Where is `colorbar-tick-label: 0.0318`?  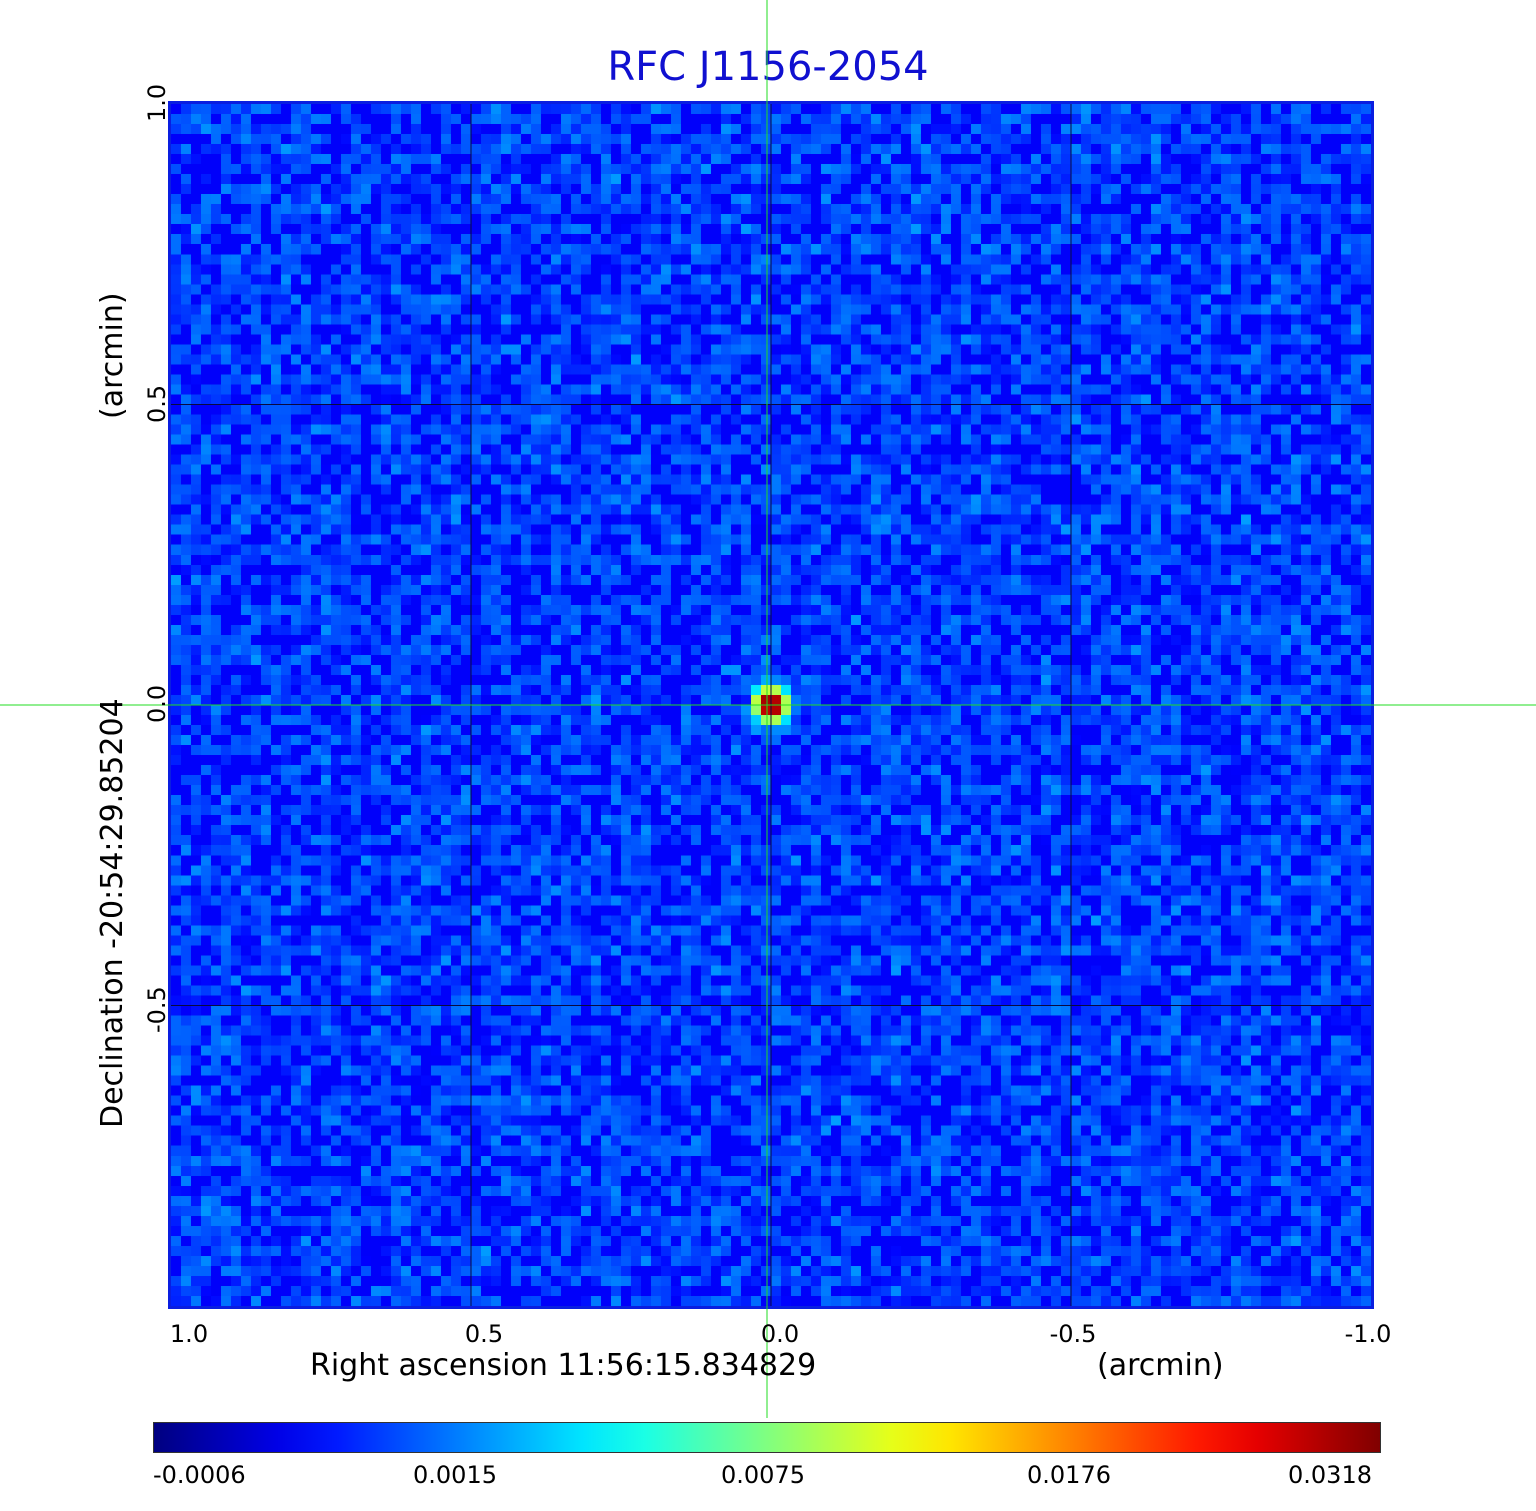
colorbar-tick-label: 0.0318 is located at coordinates (1330, 1475).